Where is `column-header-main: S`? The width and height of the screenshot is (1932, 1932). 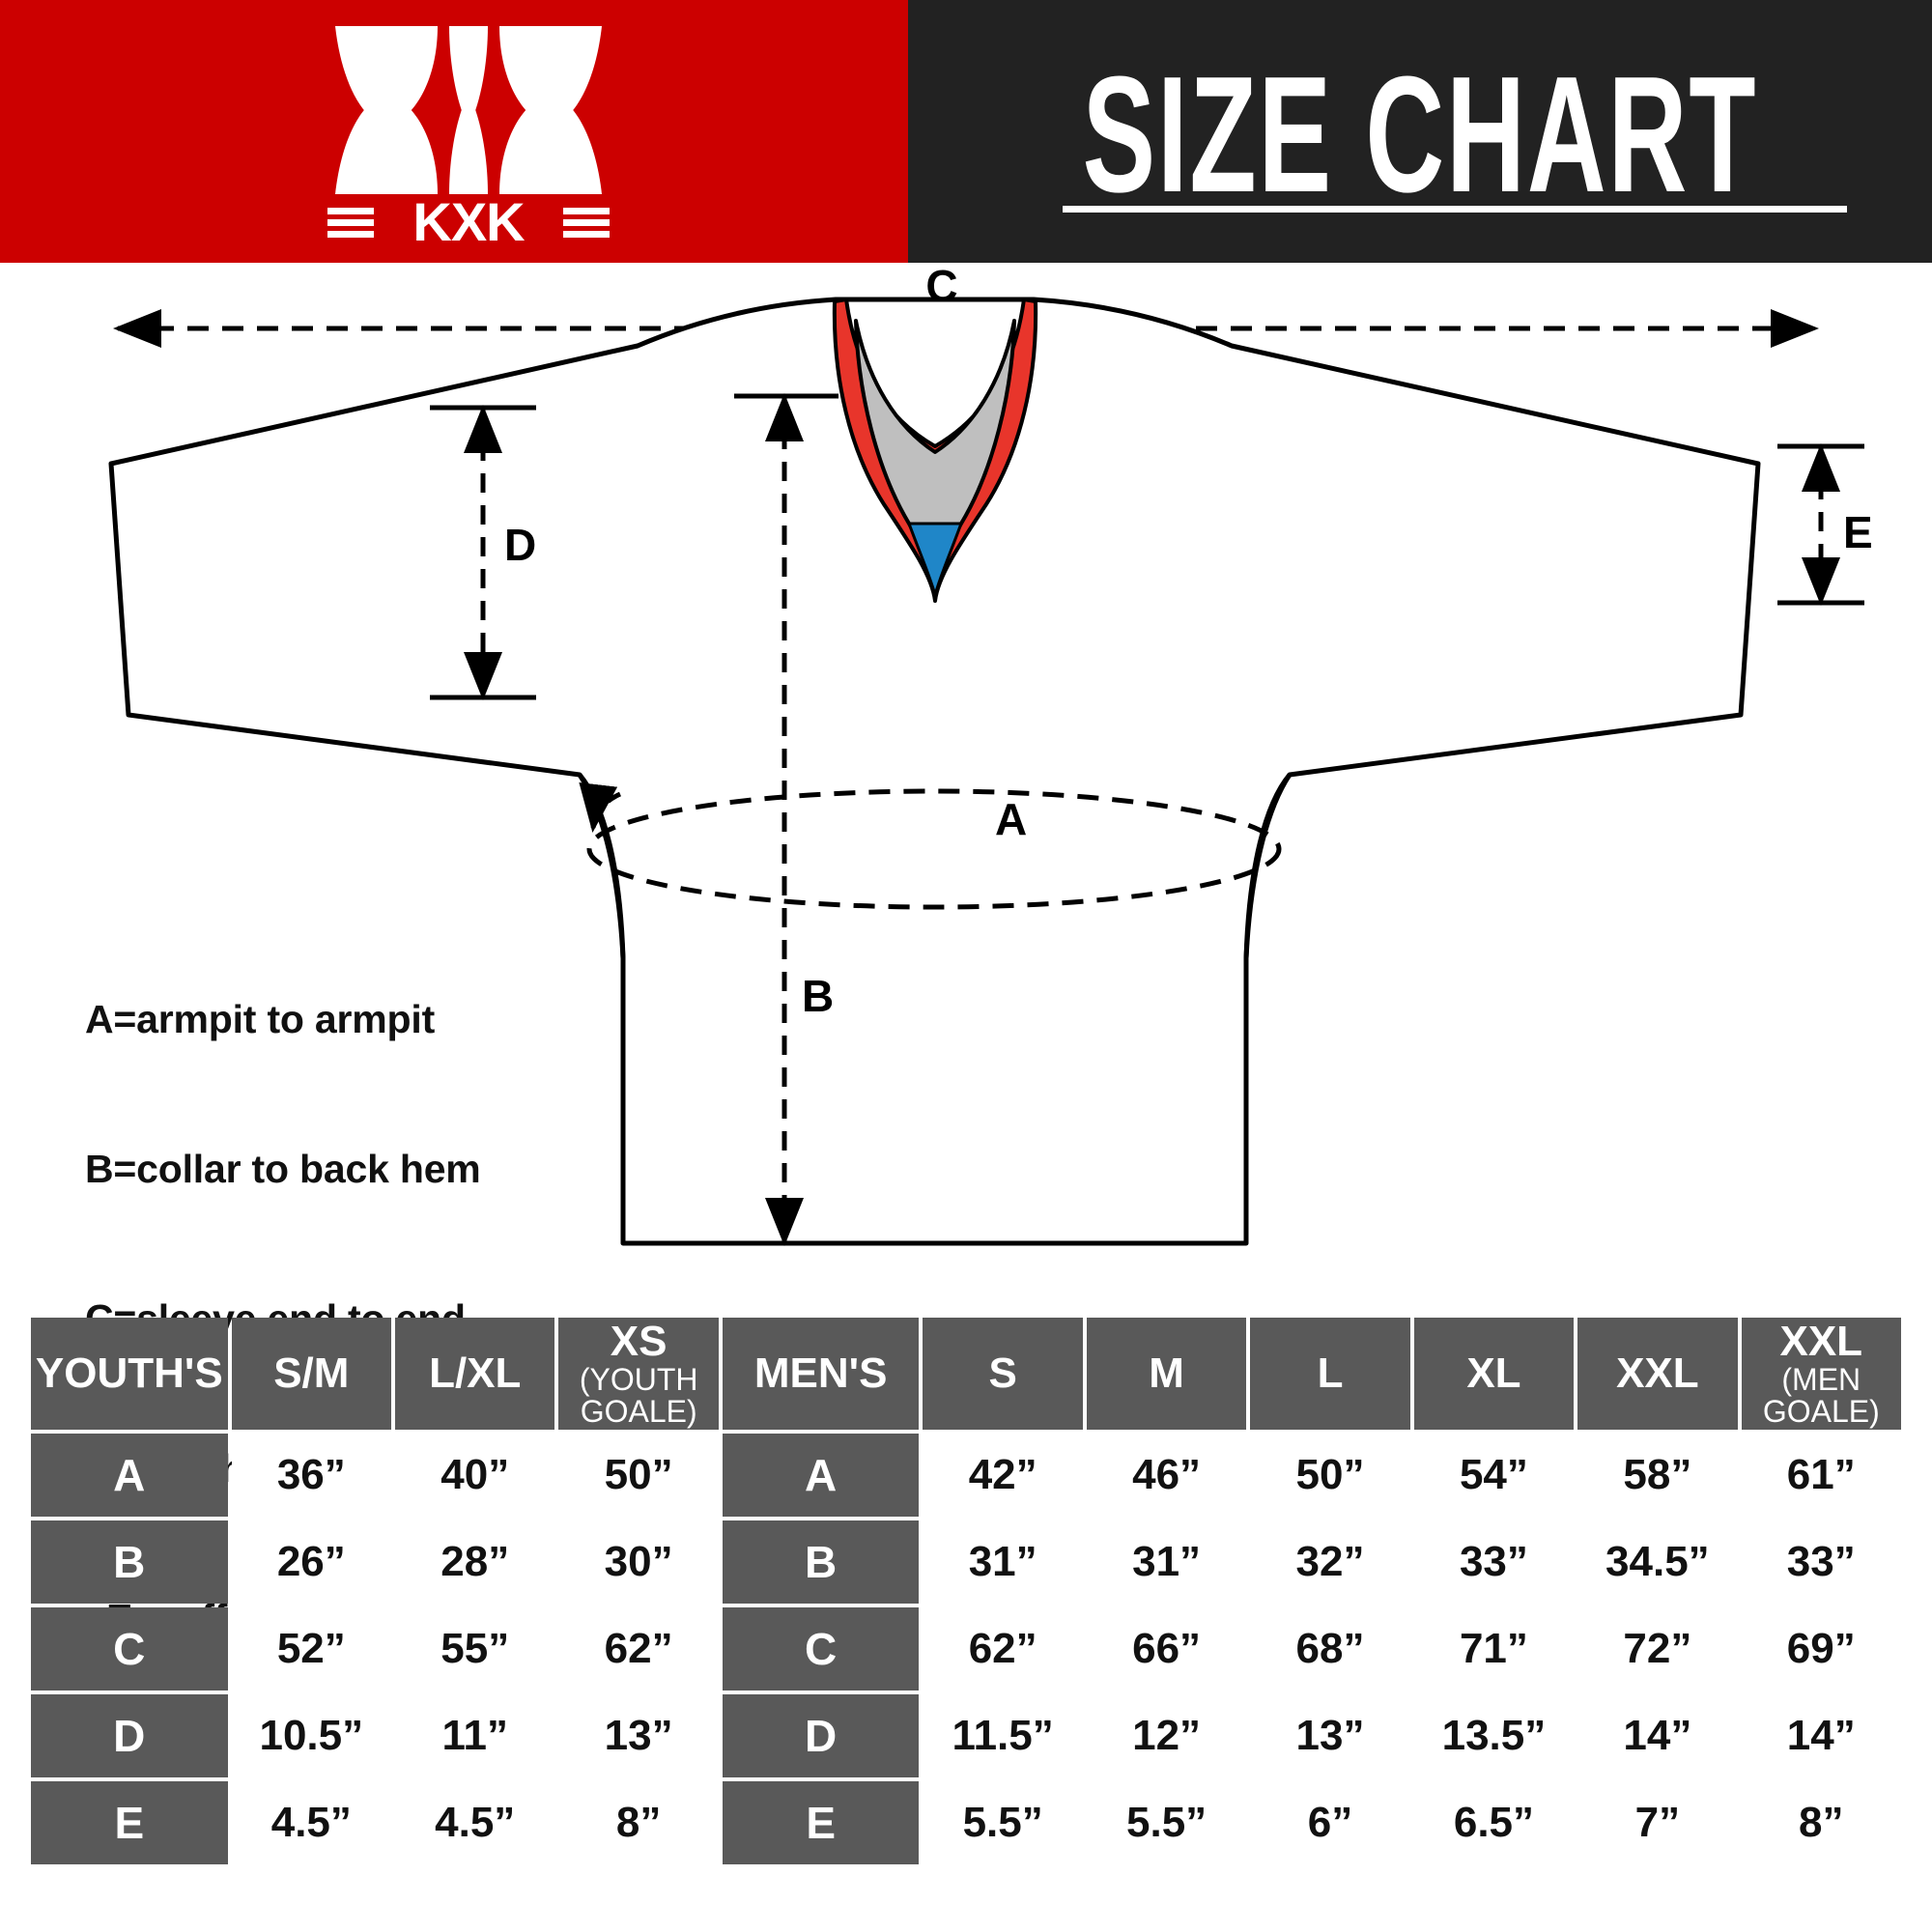 column-header-main: S is located at coordinates (1002, 1373).